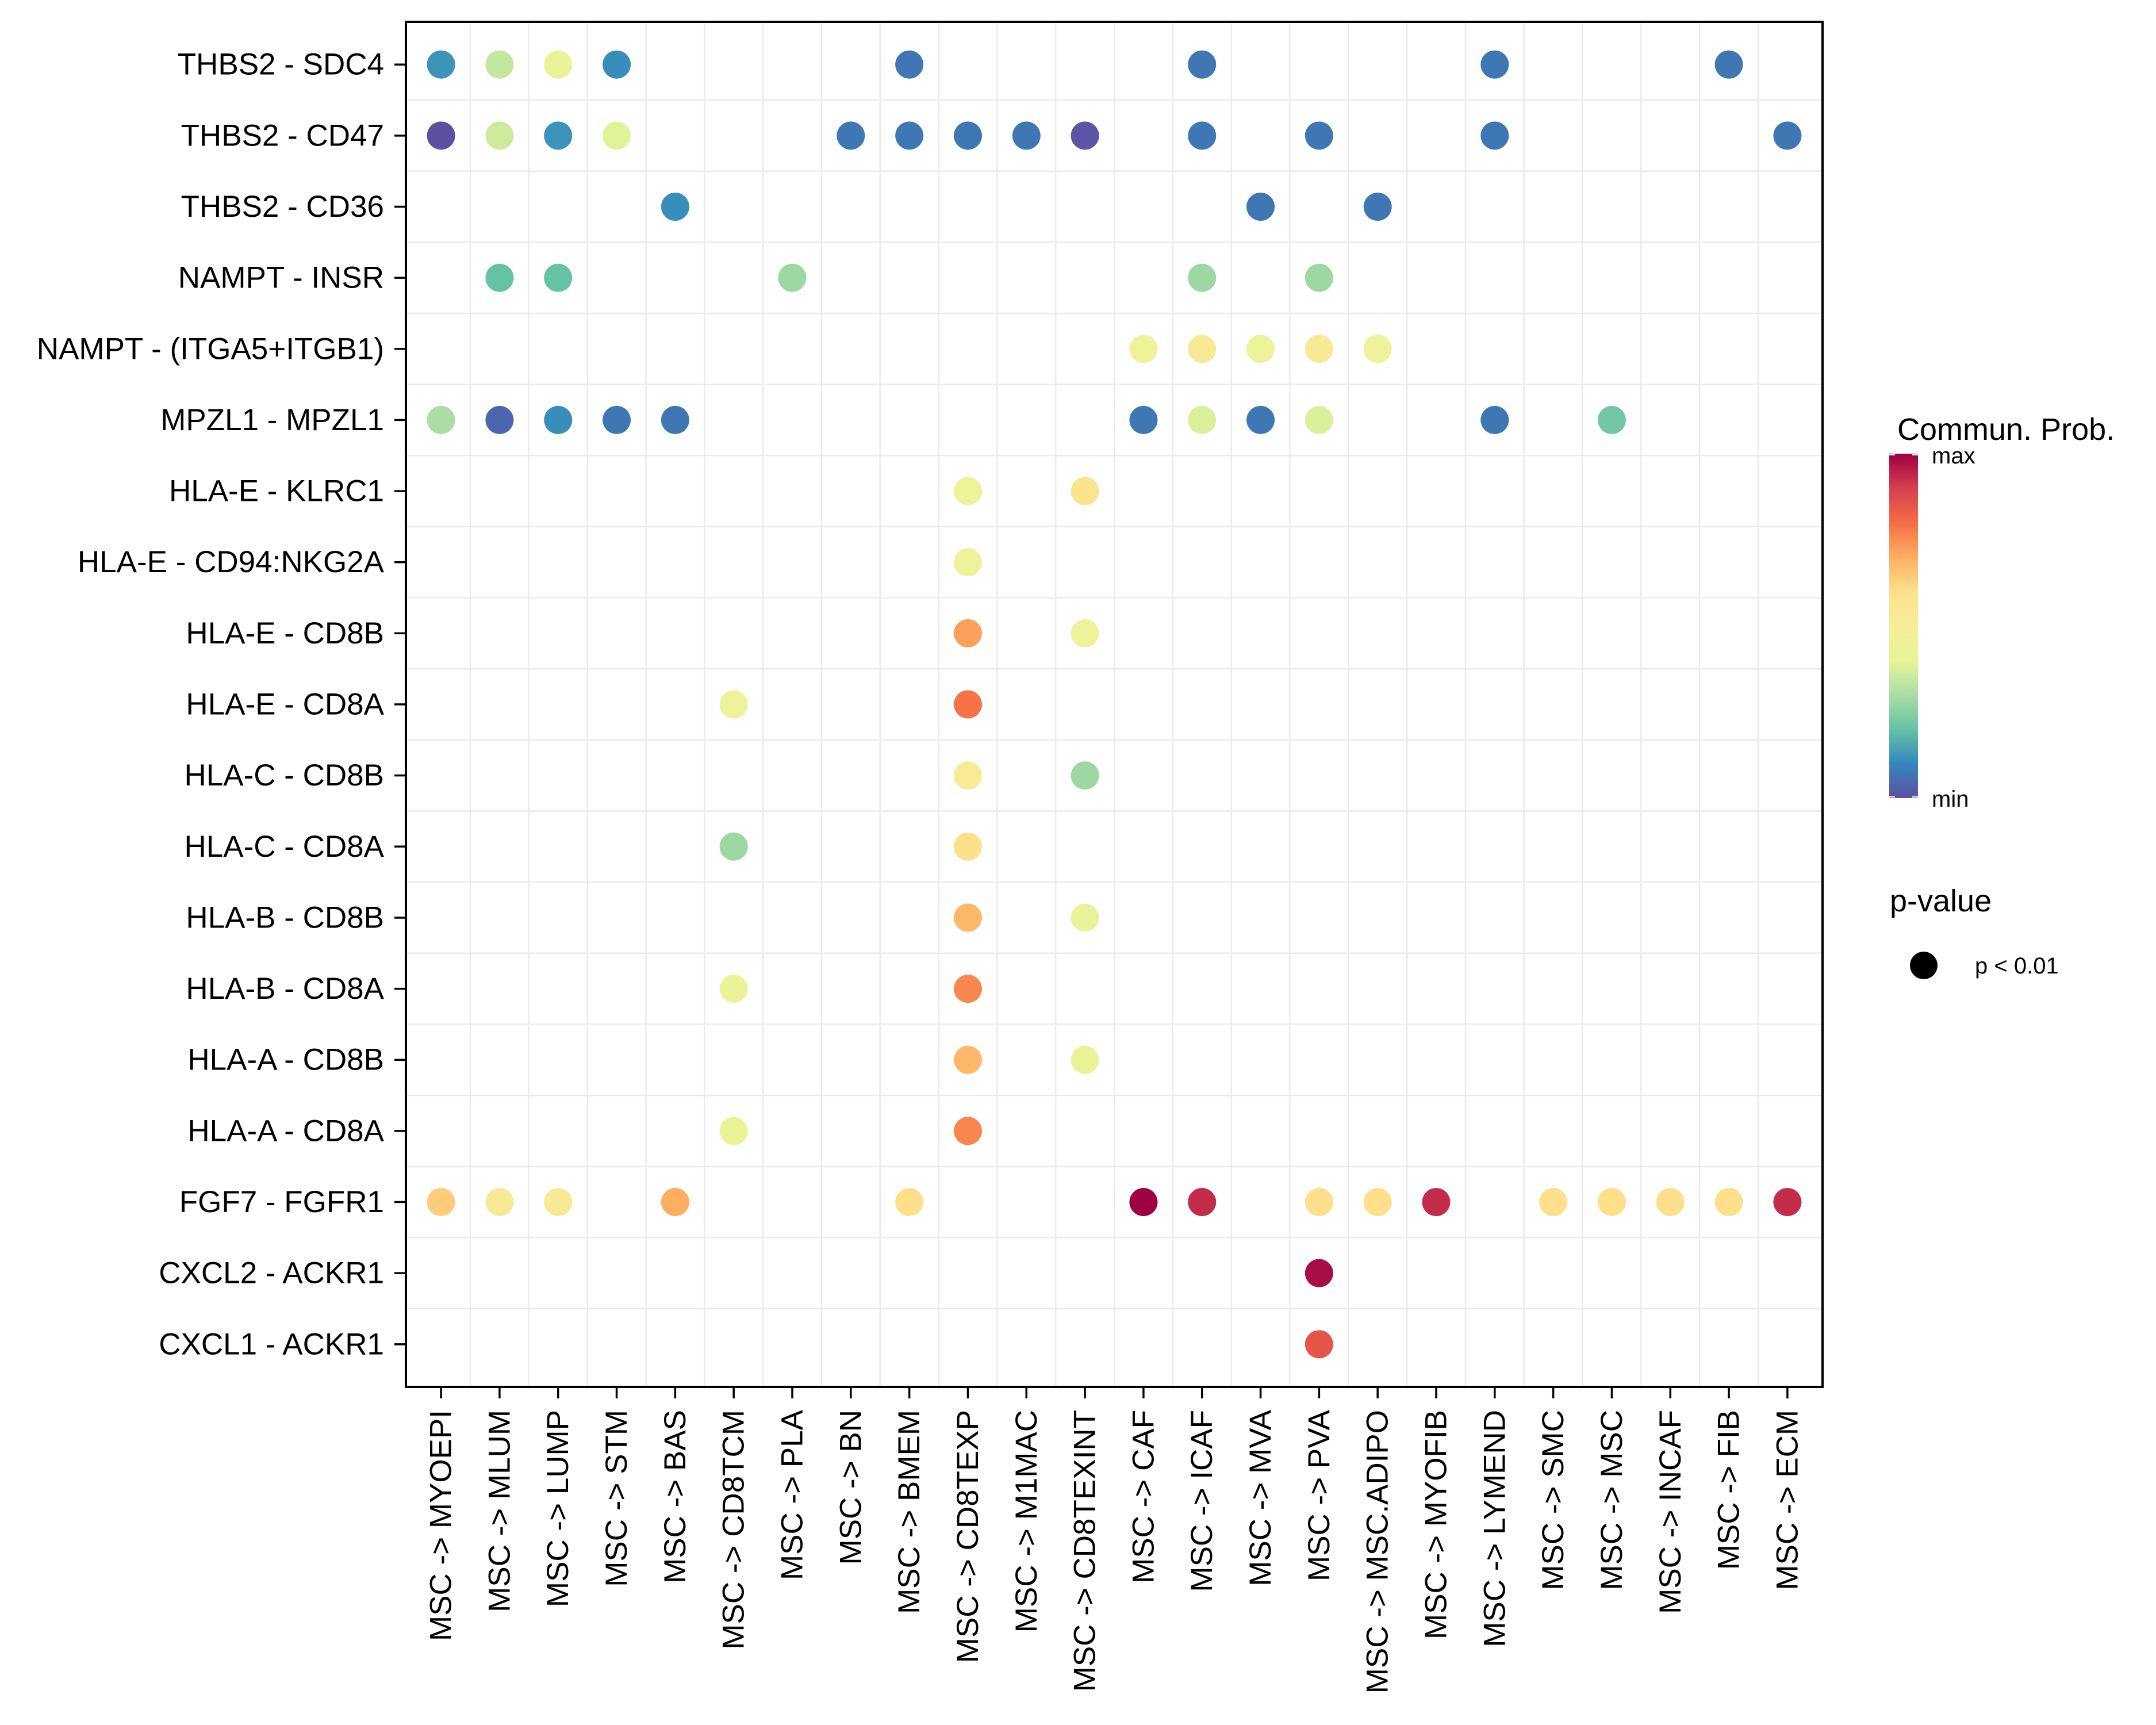  I want to click on y-tick-label: HLA-B - CD8A, so click(285, 989).